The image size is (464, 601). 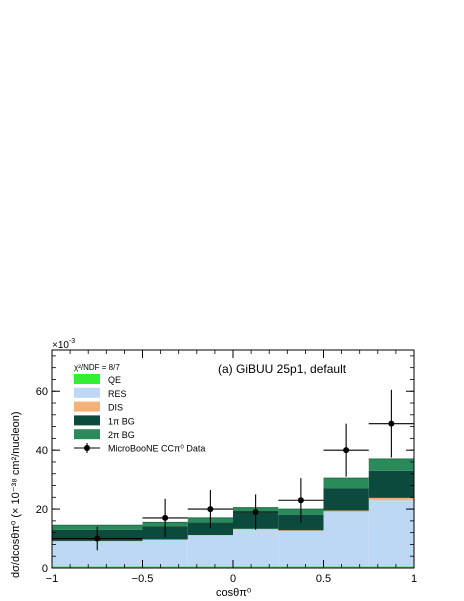 What do you see at coordinates (16, 495) in the screenshot?
I see `y-axis-label: dσ/dcosθπ⁰ (× 10⁻³⁸ cm²/nucleon)` at bounding box center [16, 495].